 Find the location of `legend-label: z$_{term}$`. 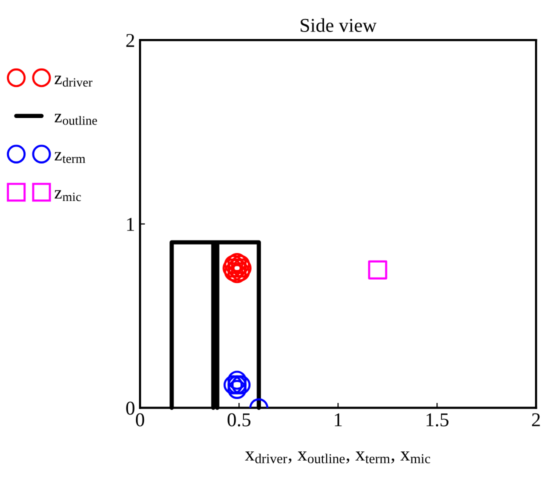

legend-label: z$_{term}$ is located at coordinates (70, 157).